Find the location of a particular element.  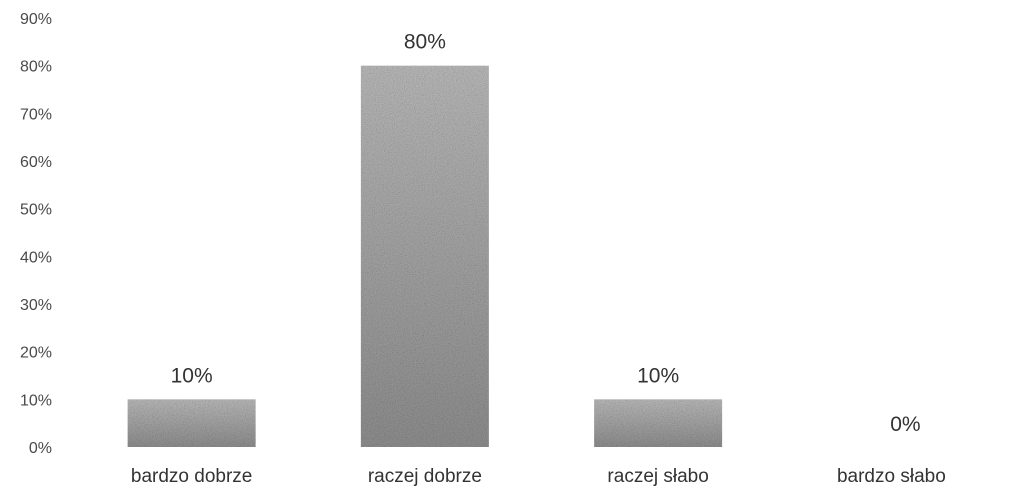

y-tick-label: 60% is located at coordinates (36, 162).